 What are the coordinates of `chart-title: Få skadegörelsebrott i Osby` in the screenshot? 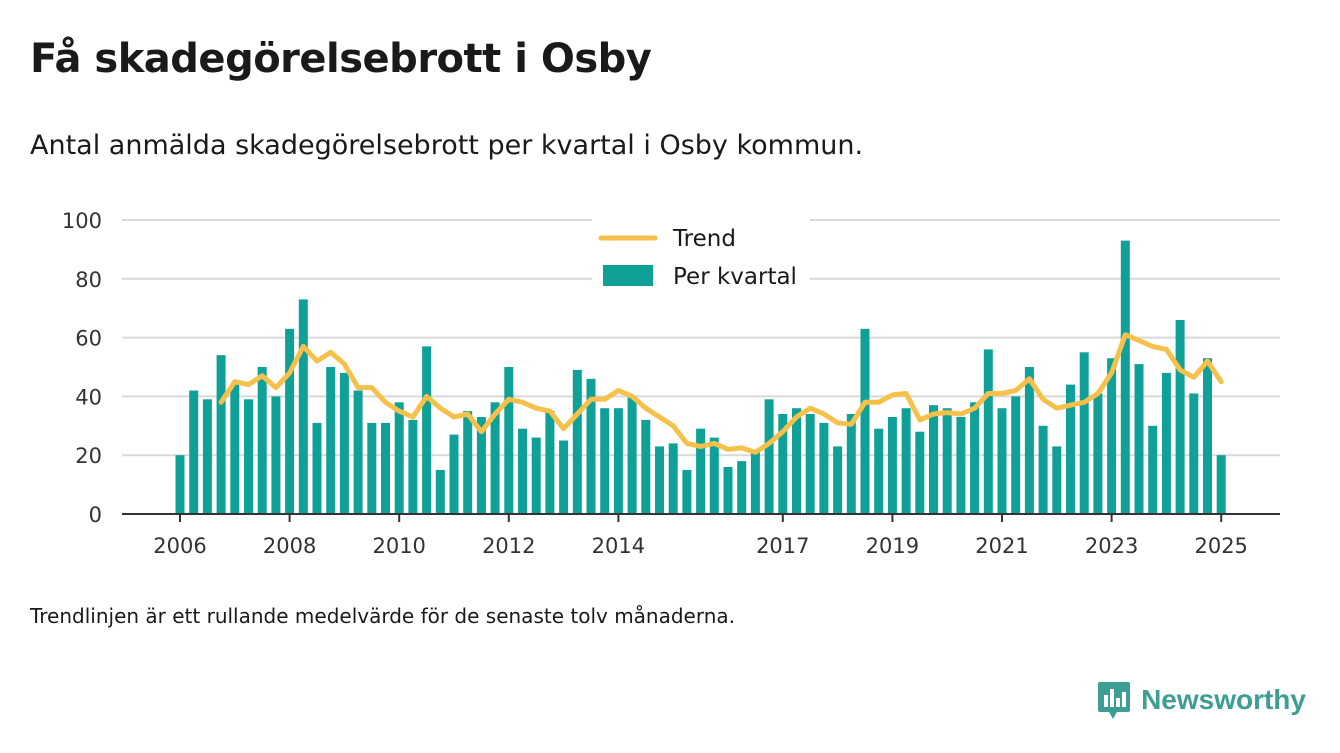 It's located at (341, 59).